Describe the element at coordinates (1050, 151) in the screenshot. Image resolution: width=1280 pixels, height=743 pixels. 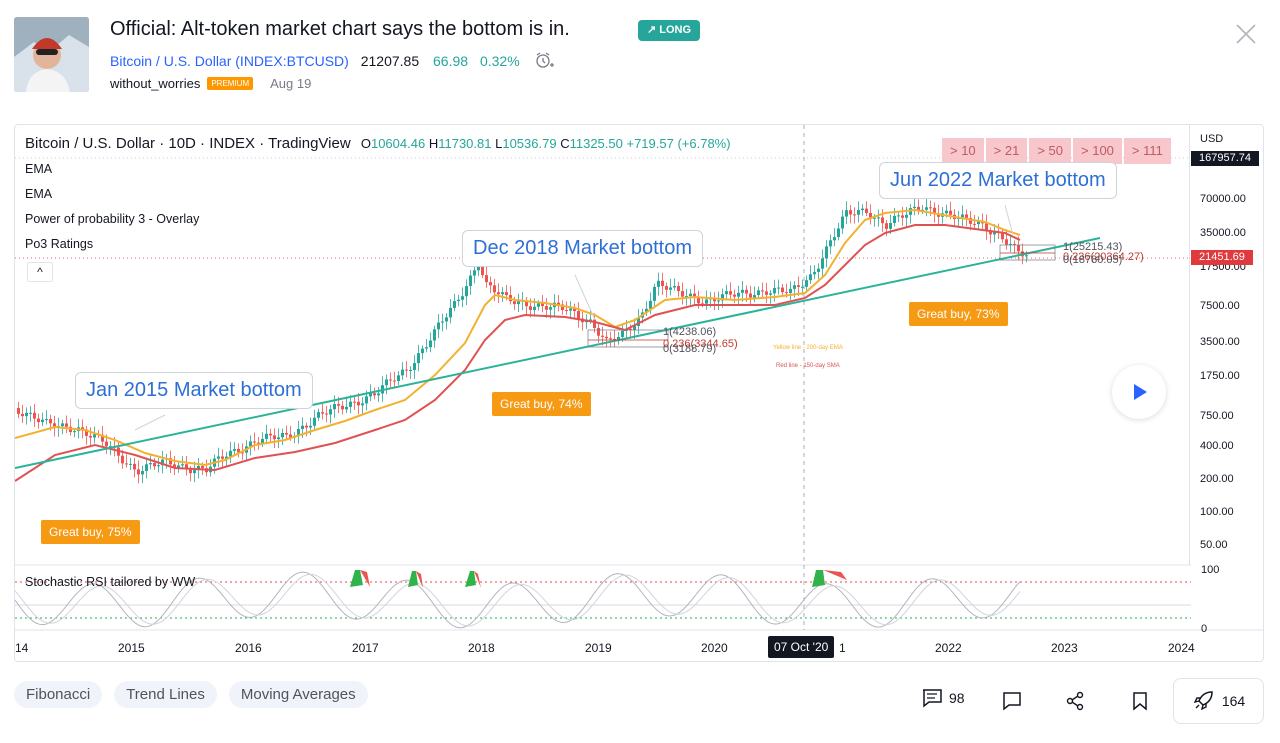
I see `filter-50: > 50` at that location.